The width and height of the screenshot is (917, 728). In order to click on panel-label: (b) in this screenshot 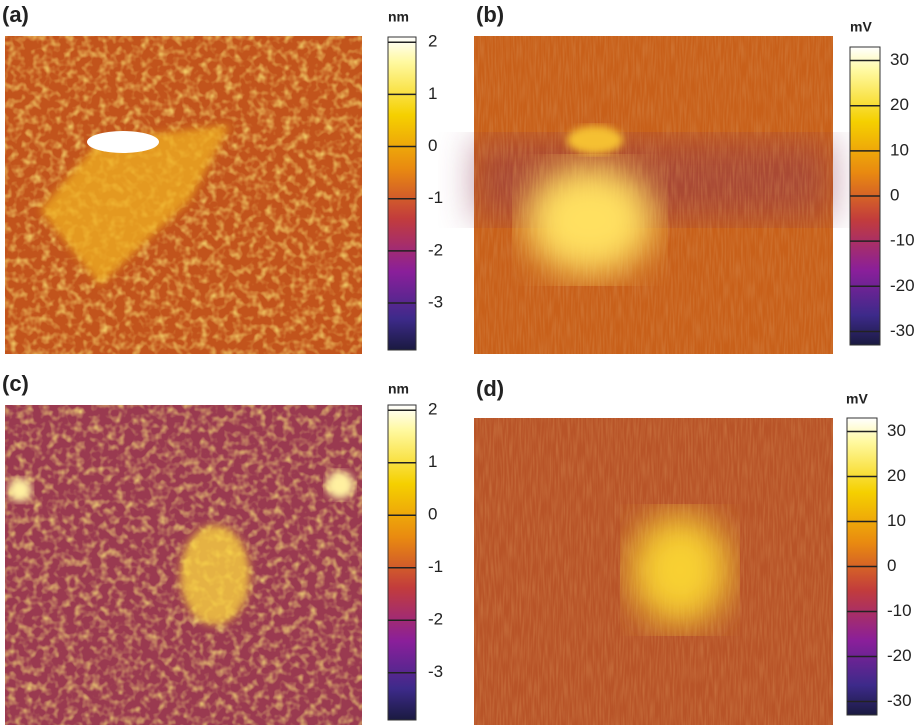, I will do `click(490, 14)`.